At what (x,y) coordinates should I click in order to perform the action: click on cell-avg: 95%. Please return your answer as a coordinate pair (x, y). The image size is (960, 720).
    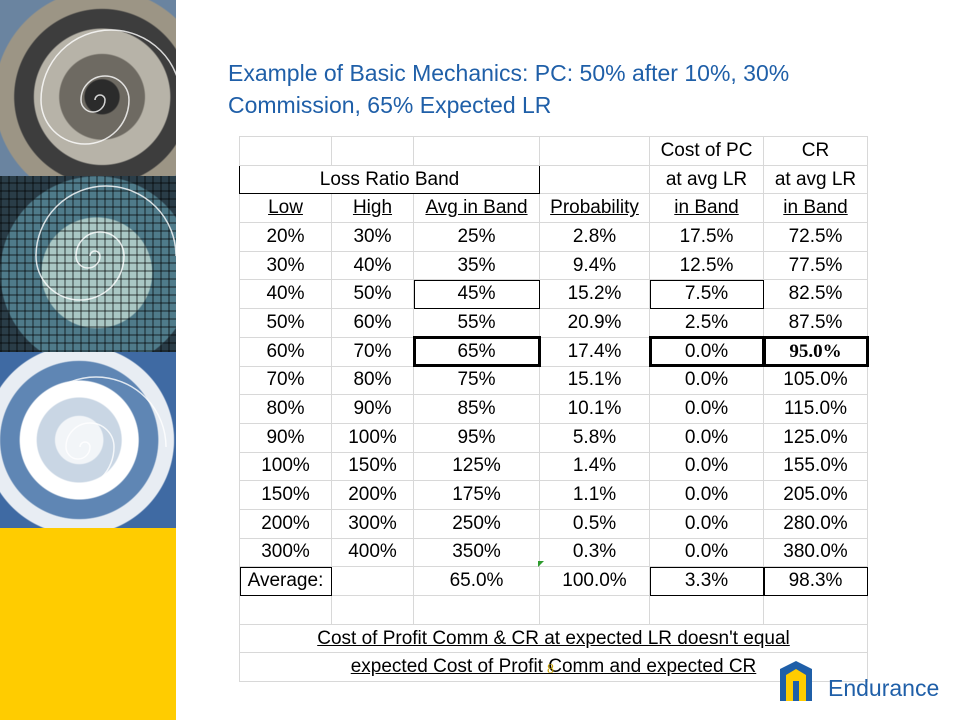
    Looking at the image, I should click on (476, 437).